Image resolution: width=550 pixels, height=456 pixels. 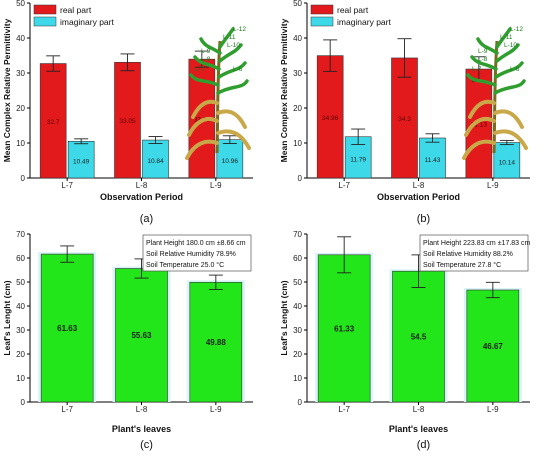 I want to click on bar-value-label: 10.14, so click(x=507, y=162).